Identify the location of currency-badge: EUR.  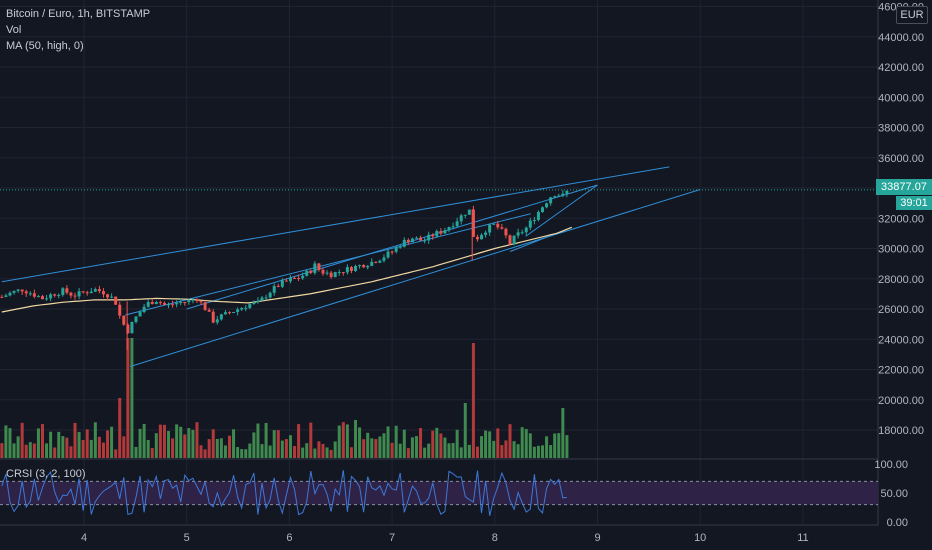
(912, 15).